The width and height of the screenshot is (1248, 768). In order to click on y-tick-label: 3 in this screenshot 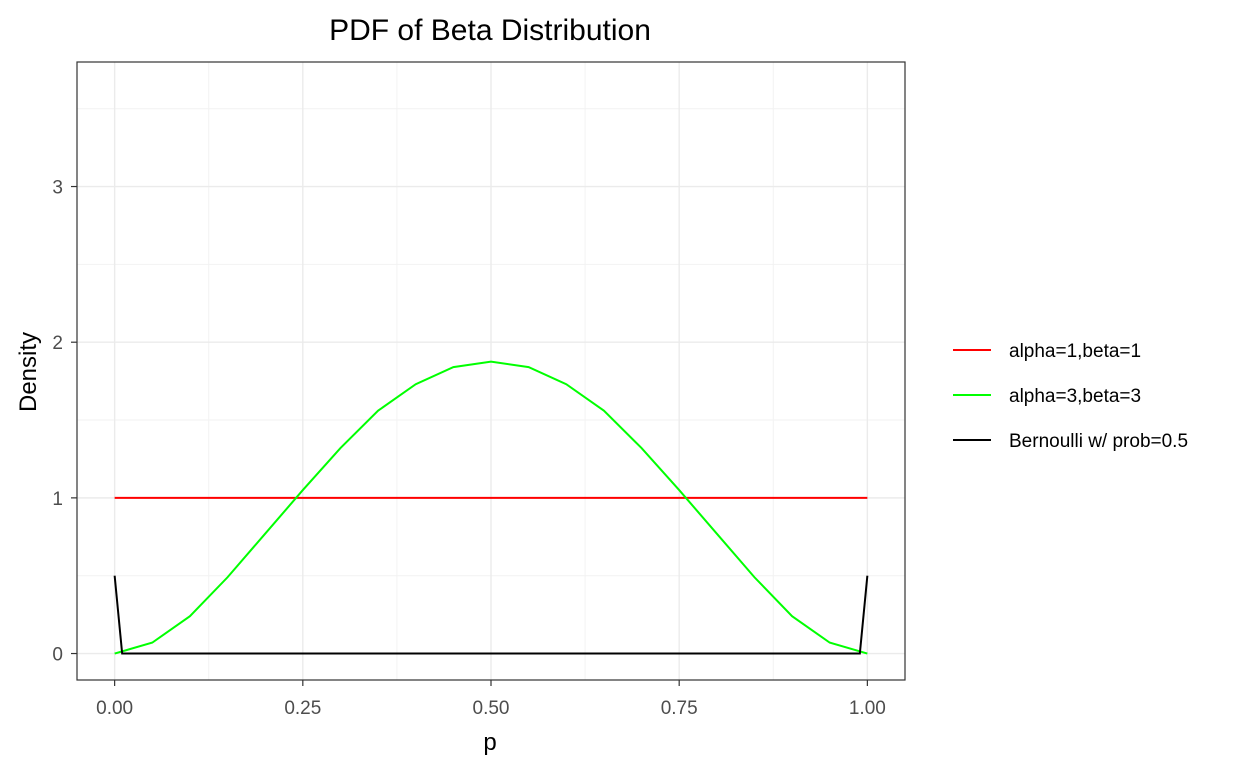, I will do `click(57, 188)`.